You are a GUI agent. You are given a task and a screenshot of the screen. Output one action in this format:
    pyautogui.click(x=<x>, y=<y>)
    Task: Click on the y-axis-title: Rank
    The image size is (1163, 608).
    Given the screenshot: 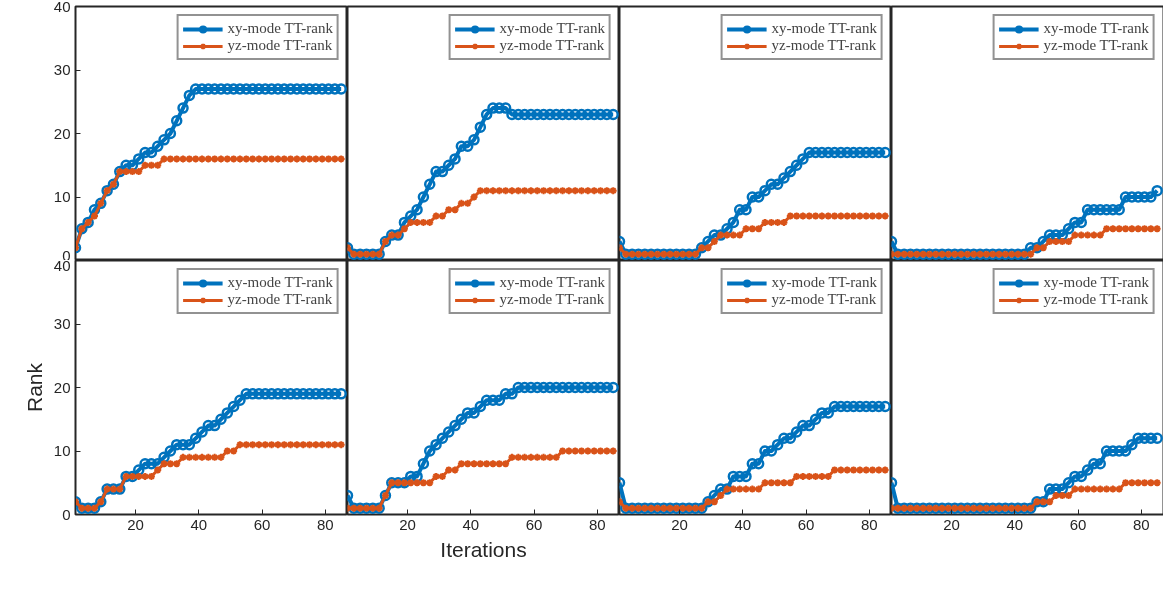 What is the action you would take?
    pyautogui.click(x=34, y=387)
    